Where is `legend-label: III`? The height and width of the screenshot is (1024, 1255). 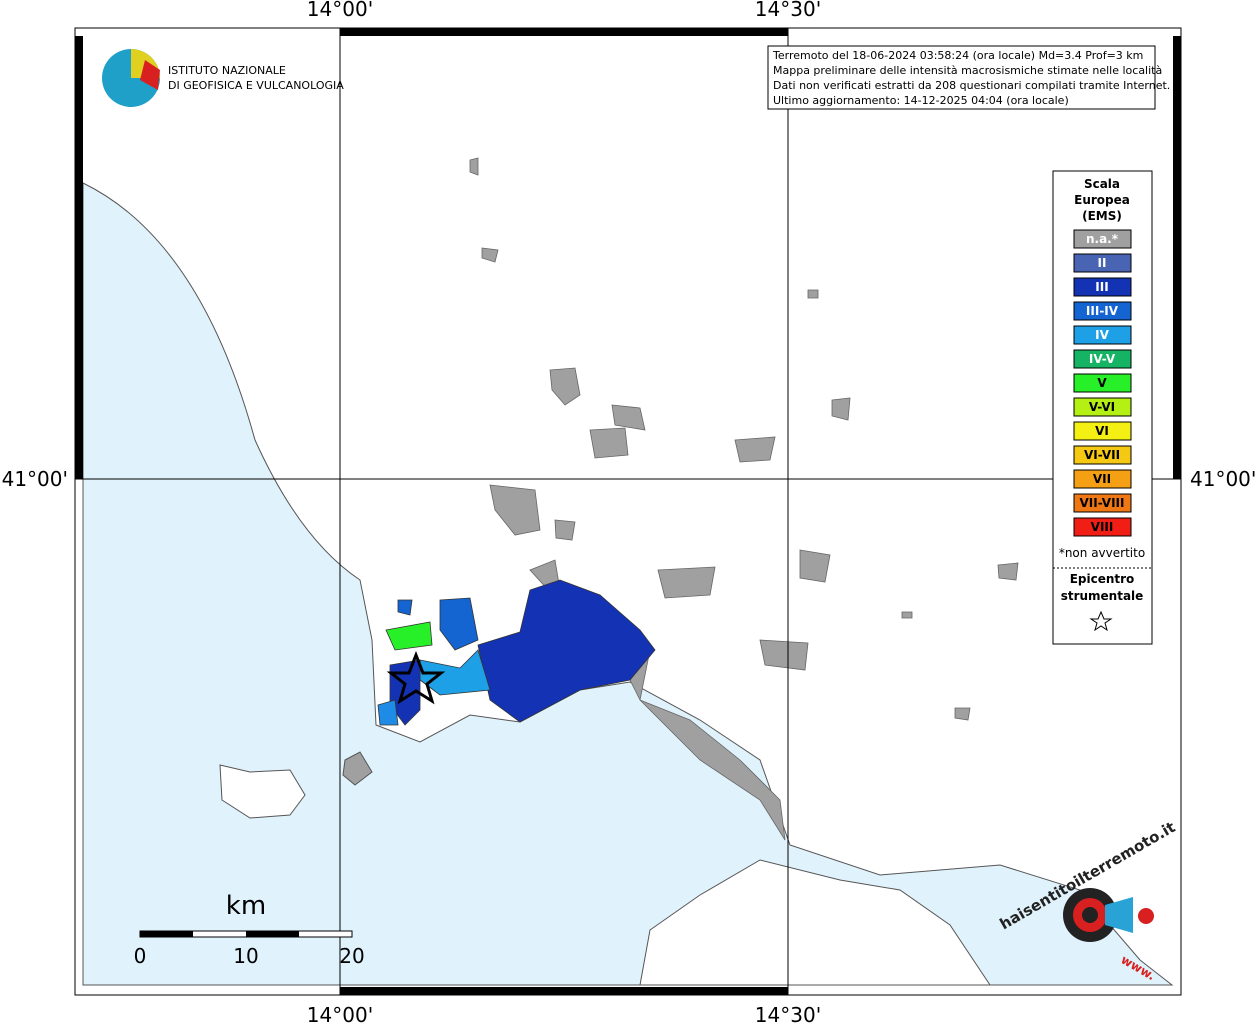 legend-label: III is located at coordinates (1101, 287).